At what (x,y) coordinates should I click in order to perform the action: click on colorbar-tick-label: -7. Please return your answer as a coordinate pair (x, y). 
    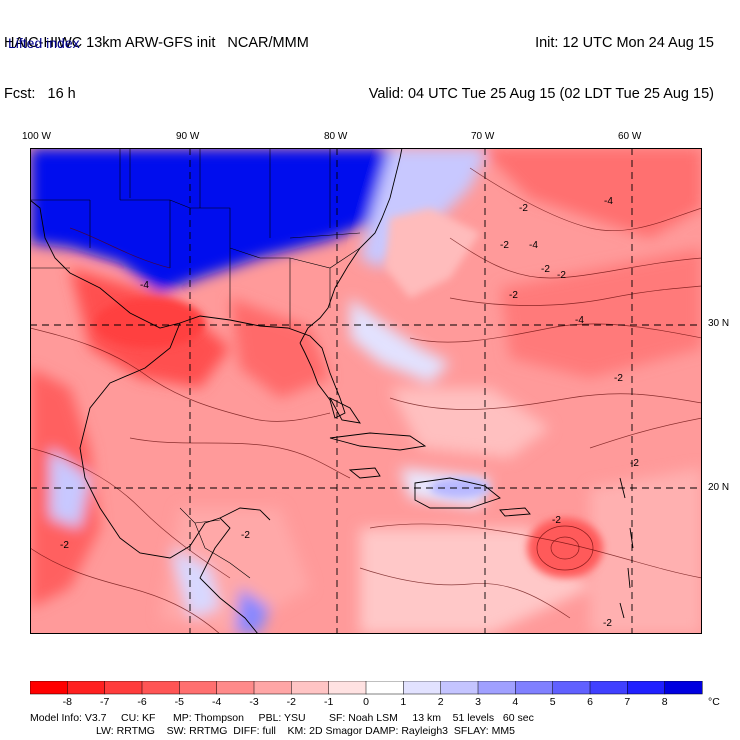
    Looking at the image, I should click on (104, 702).